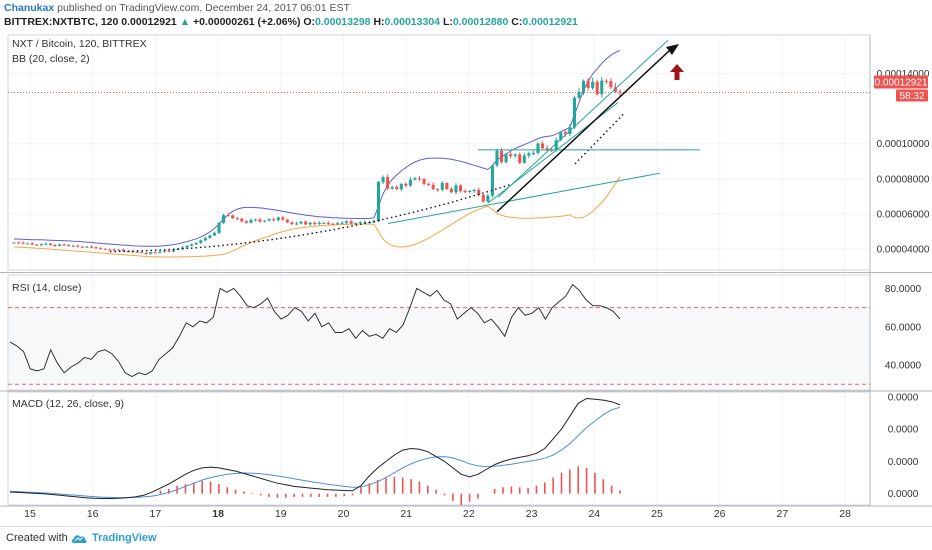 This screenshot has height=550, width=932. What do you see at coordinates (447, 22) in the screenshot?
I see `low-label: L:` at bounding box center [447, 22].